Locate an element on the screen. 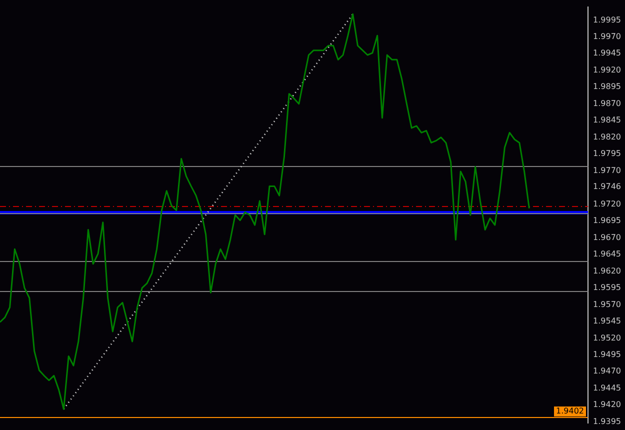 The image size is (625, 430). y-tick-label: 1.9470 is located at coordinates (607, 371).